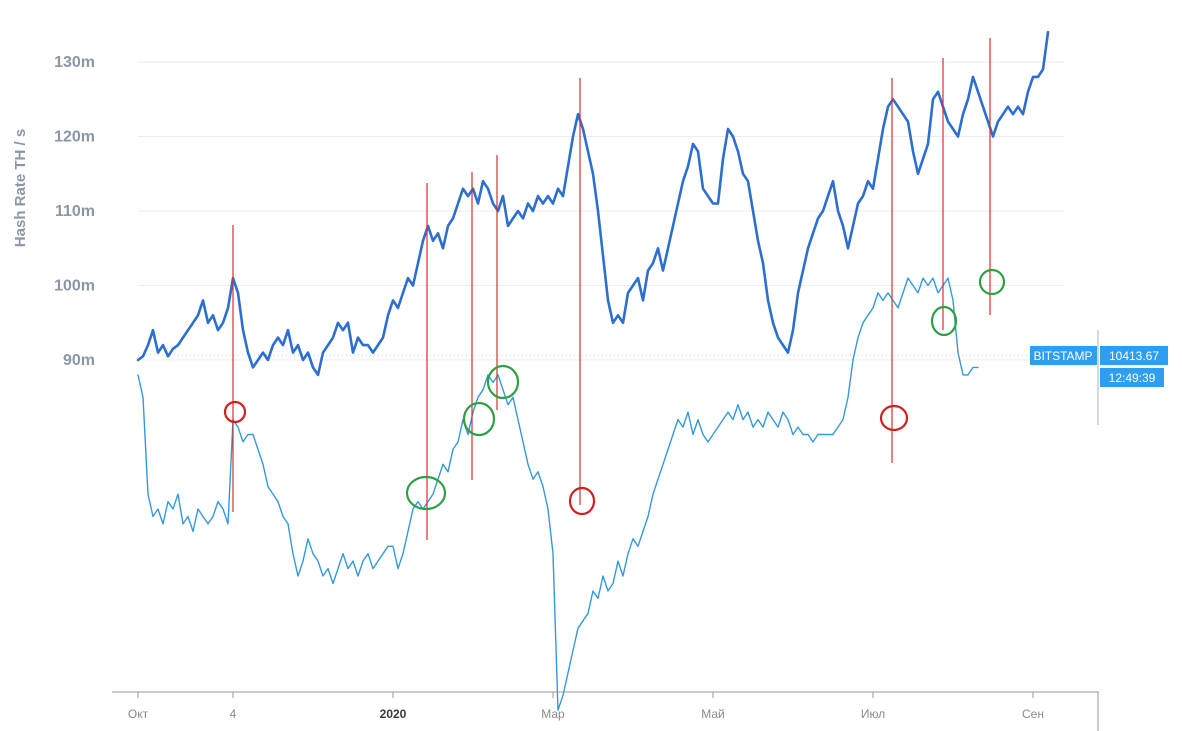 The image size is (1182, 731). I want to click on y-tick-label: 110m, so click(75, 211).